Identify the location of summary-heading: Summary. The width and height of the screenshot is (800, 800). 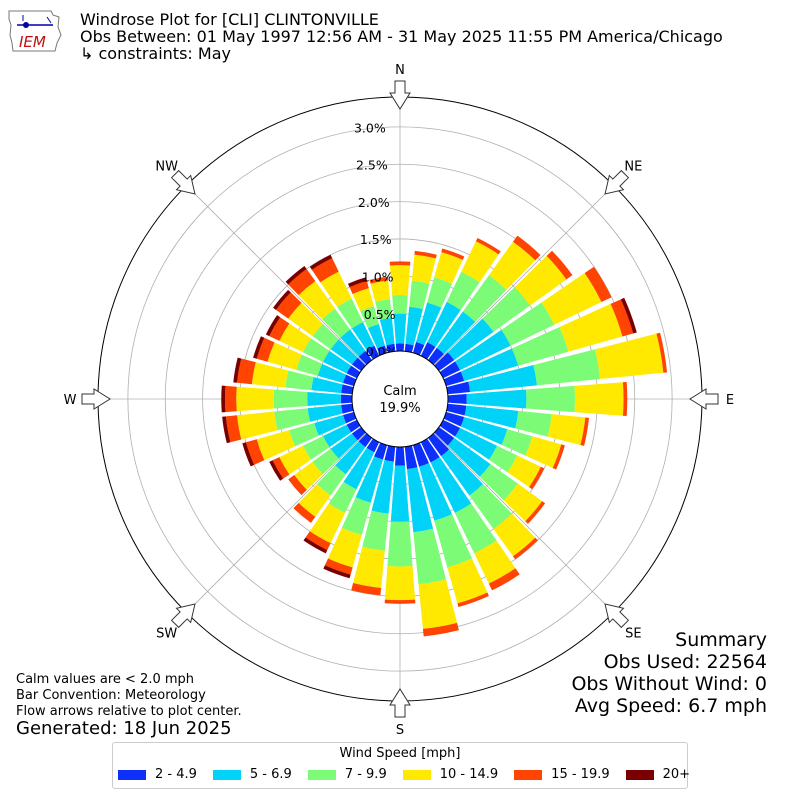
(721, 640).